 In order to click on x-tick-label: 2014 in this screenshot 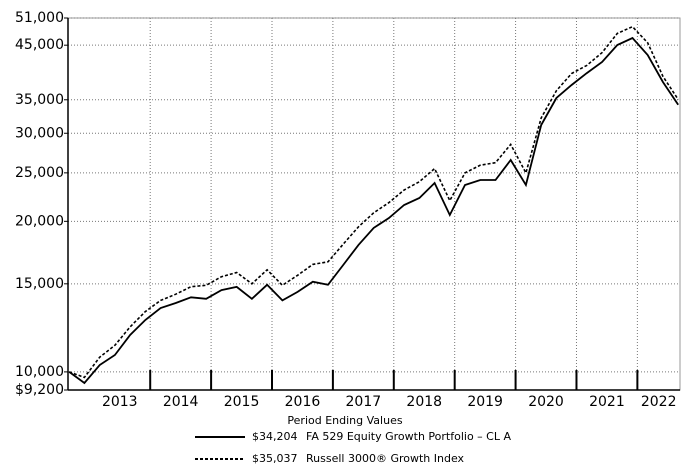, I will do `click(181, 402)`.